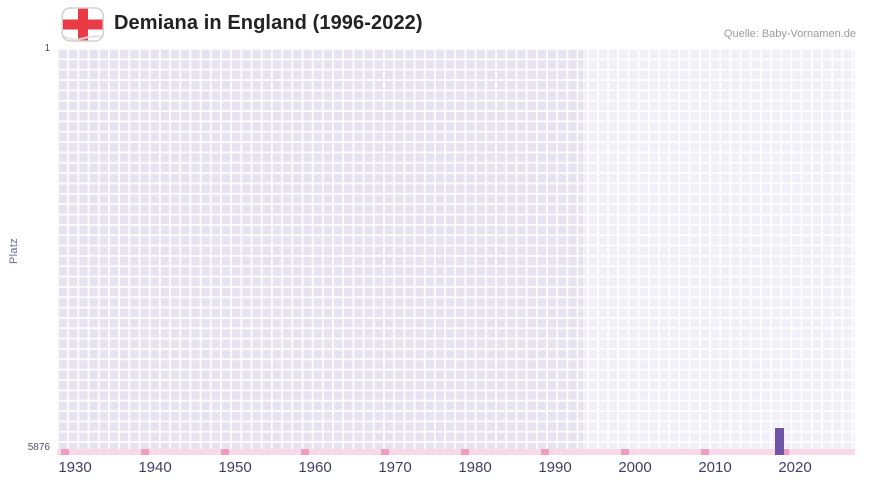 Image resolution: width=873 pixels, height=492 pixels. I want to click on decade-marker-1960, so click(305, 452).